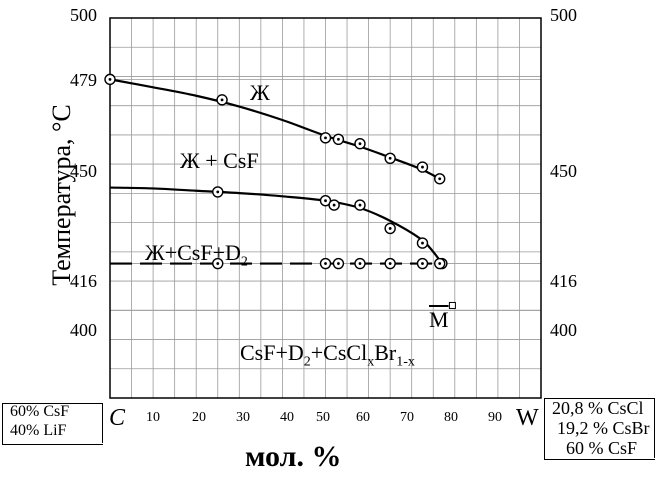 The height and width of the screenshot is (488, 664). What do you see at coordinates (219, 161) in the screenshot?
I see `region-label-liquid-csf: Ж + CsF` at bounding box center [219, 161].